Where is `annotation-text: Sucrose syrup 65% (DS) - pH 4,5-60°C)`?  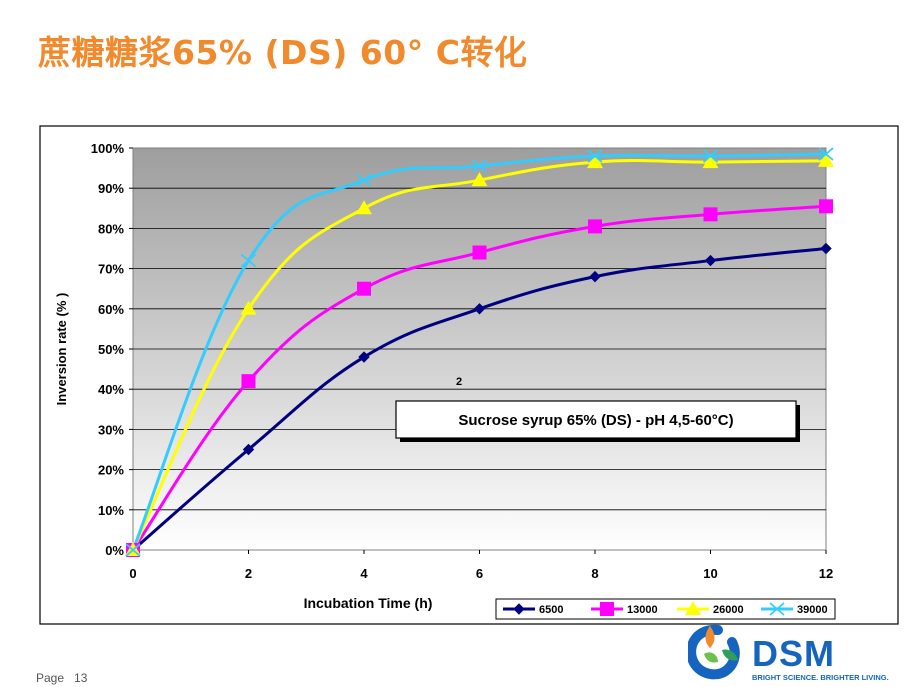
annotation-text: Sucrose syrup 65% (DS) - pH 4,5-60°C) is located at coordinates (595, 420).